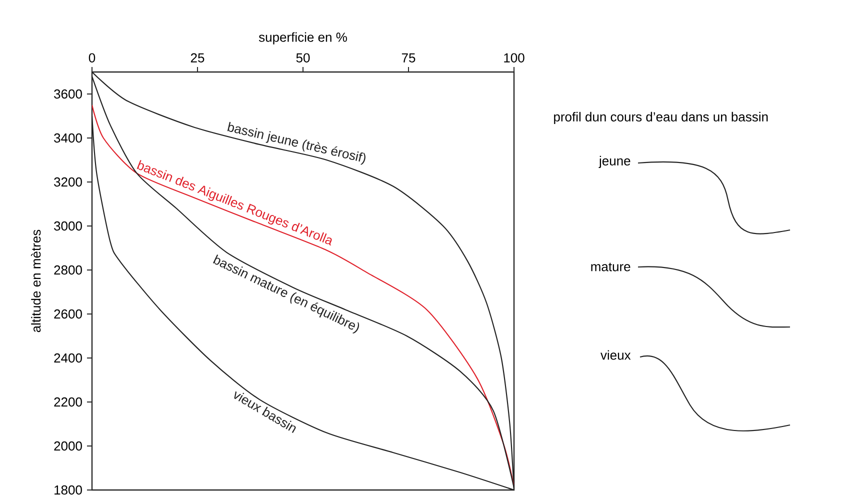 This screenshot has width=845, height=498. What do you see at coordinates (35, 281) in the screenshot?
I see `y-axis-title: altitude en mètres` at bounding box center [35, 281].